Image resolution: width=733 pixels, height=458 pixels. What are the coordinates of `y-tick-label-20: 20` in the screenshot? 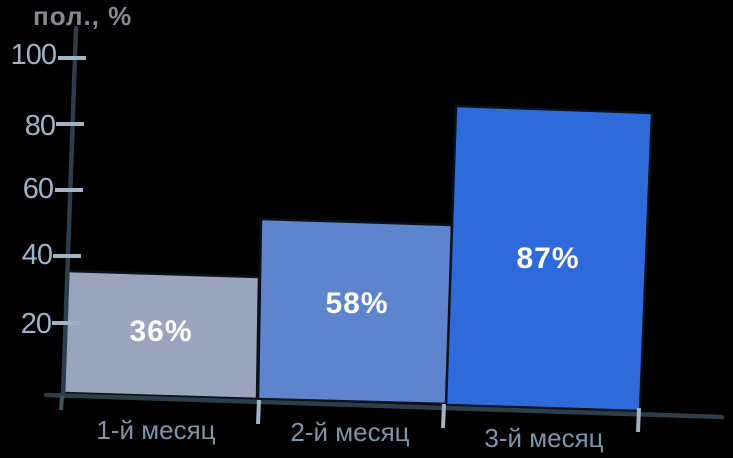 It's located at (36, 324).